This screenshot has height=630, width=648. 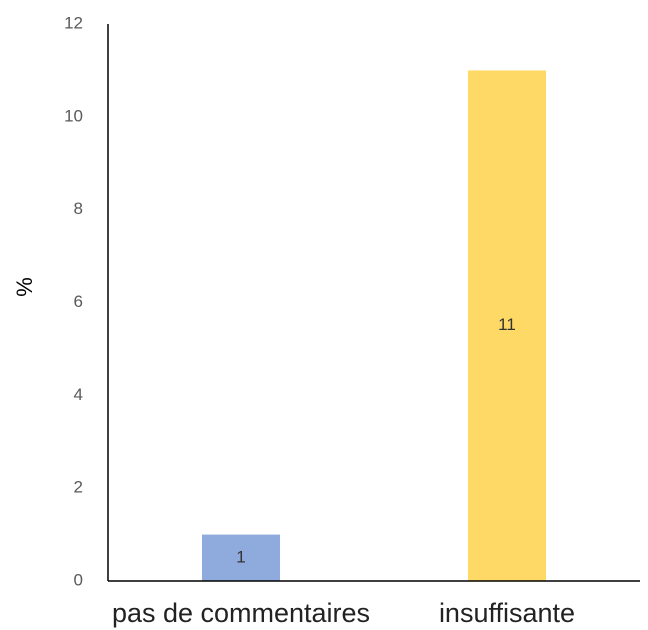 I want to click on y-tick-label: 4, so click(x=78, y=394).